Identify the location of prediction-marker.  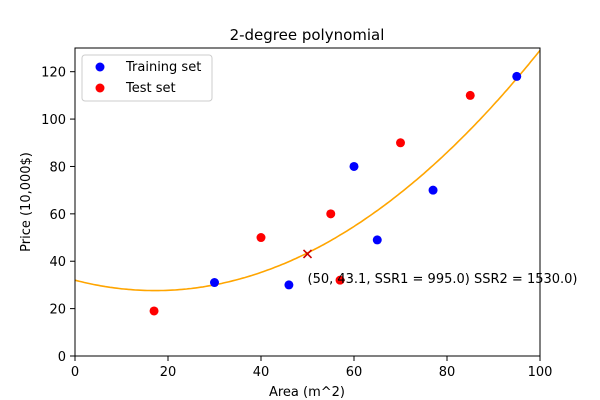
(307, 254).